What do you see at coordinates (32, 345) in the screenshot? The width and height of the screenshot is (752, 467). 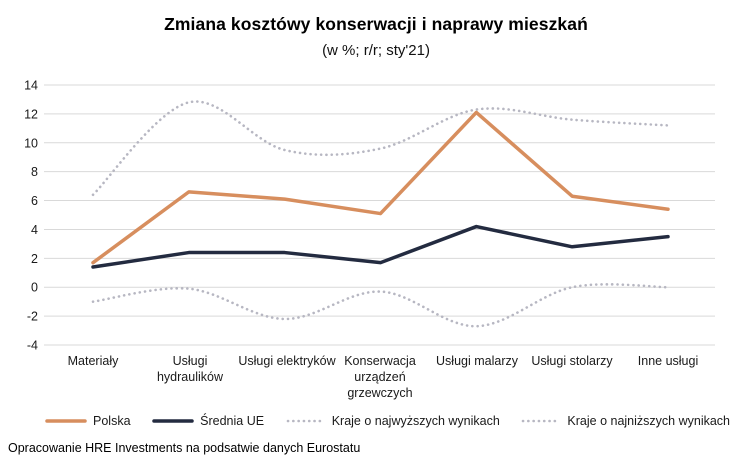 I see `y-tick-label: -4` at bounding box center [32, 345].